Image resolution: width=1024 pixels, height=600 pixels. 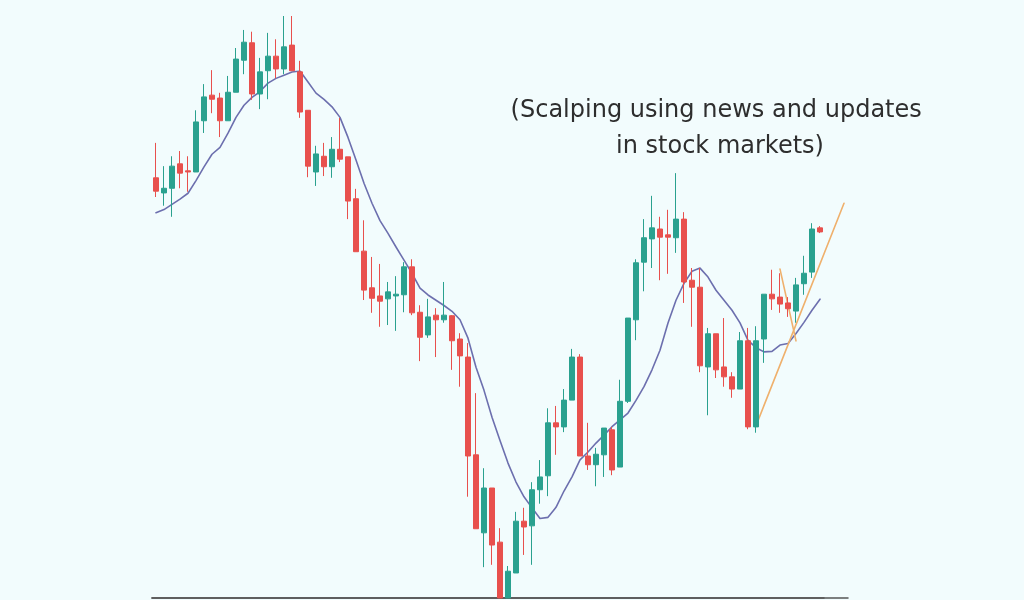 What do you see at coordinates (720, 127) in the screenshot?
I see `text: (Scalping using news and updates in stock markets)` at bounding box center [720, 127].